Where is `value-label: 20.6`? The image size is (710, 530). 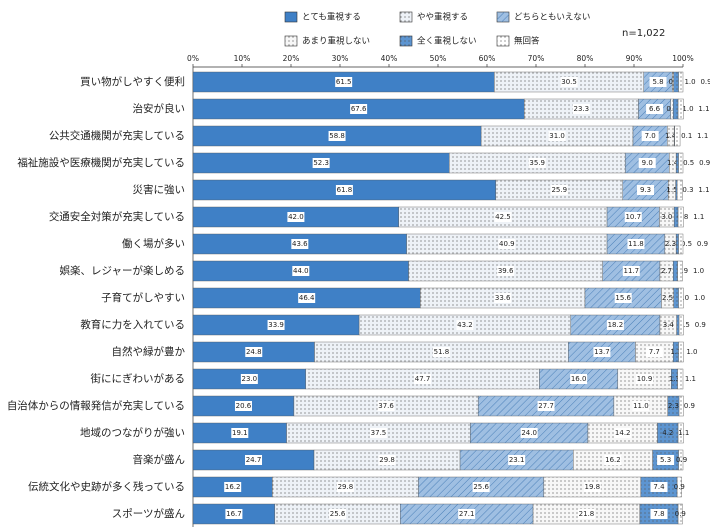 value-label: 20.6 is located at coordinates (244, 406).